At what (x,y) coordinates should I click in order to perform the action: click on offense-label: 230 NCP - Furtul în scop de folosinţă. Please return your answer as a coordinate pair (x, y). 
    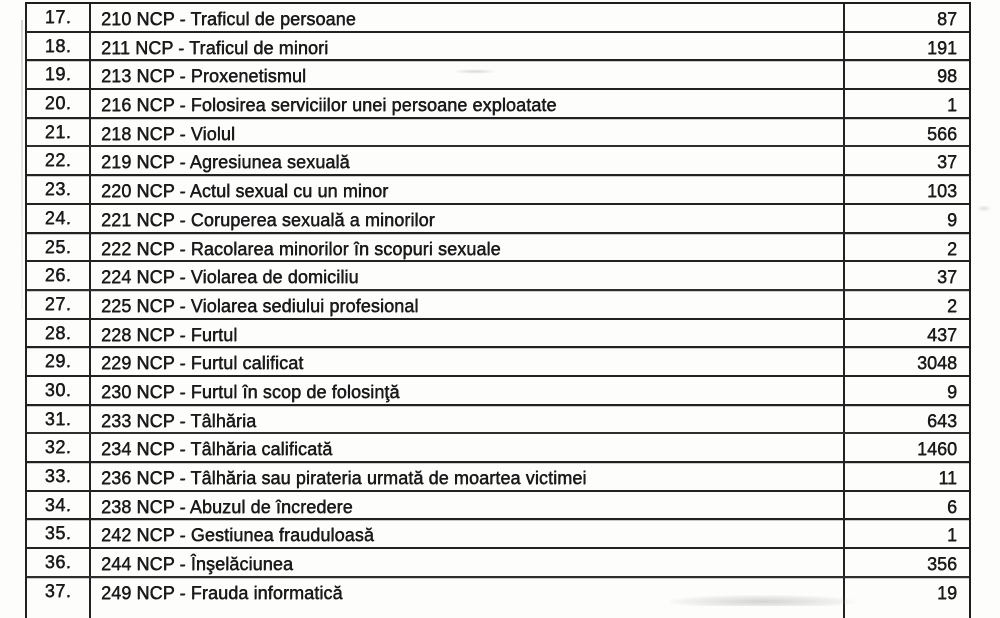
    Looking at the image, I should click on (468, 390).